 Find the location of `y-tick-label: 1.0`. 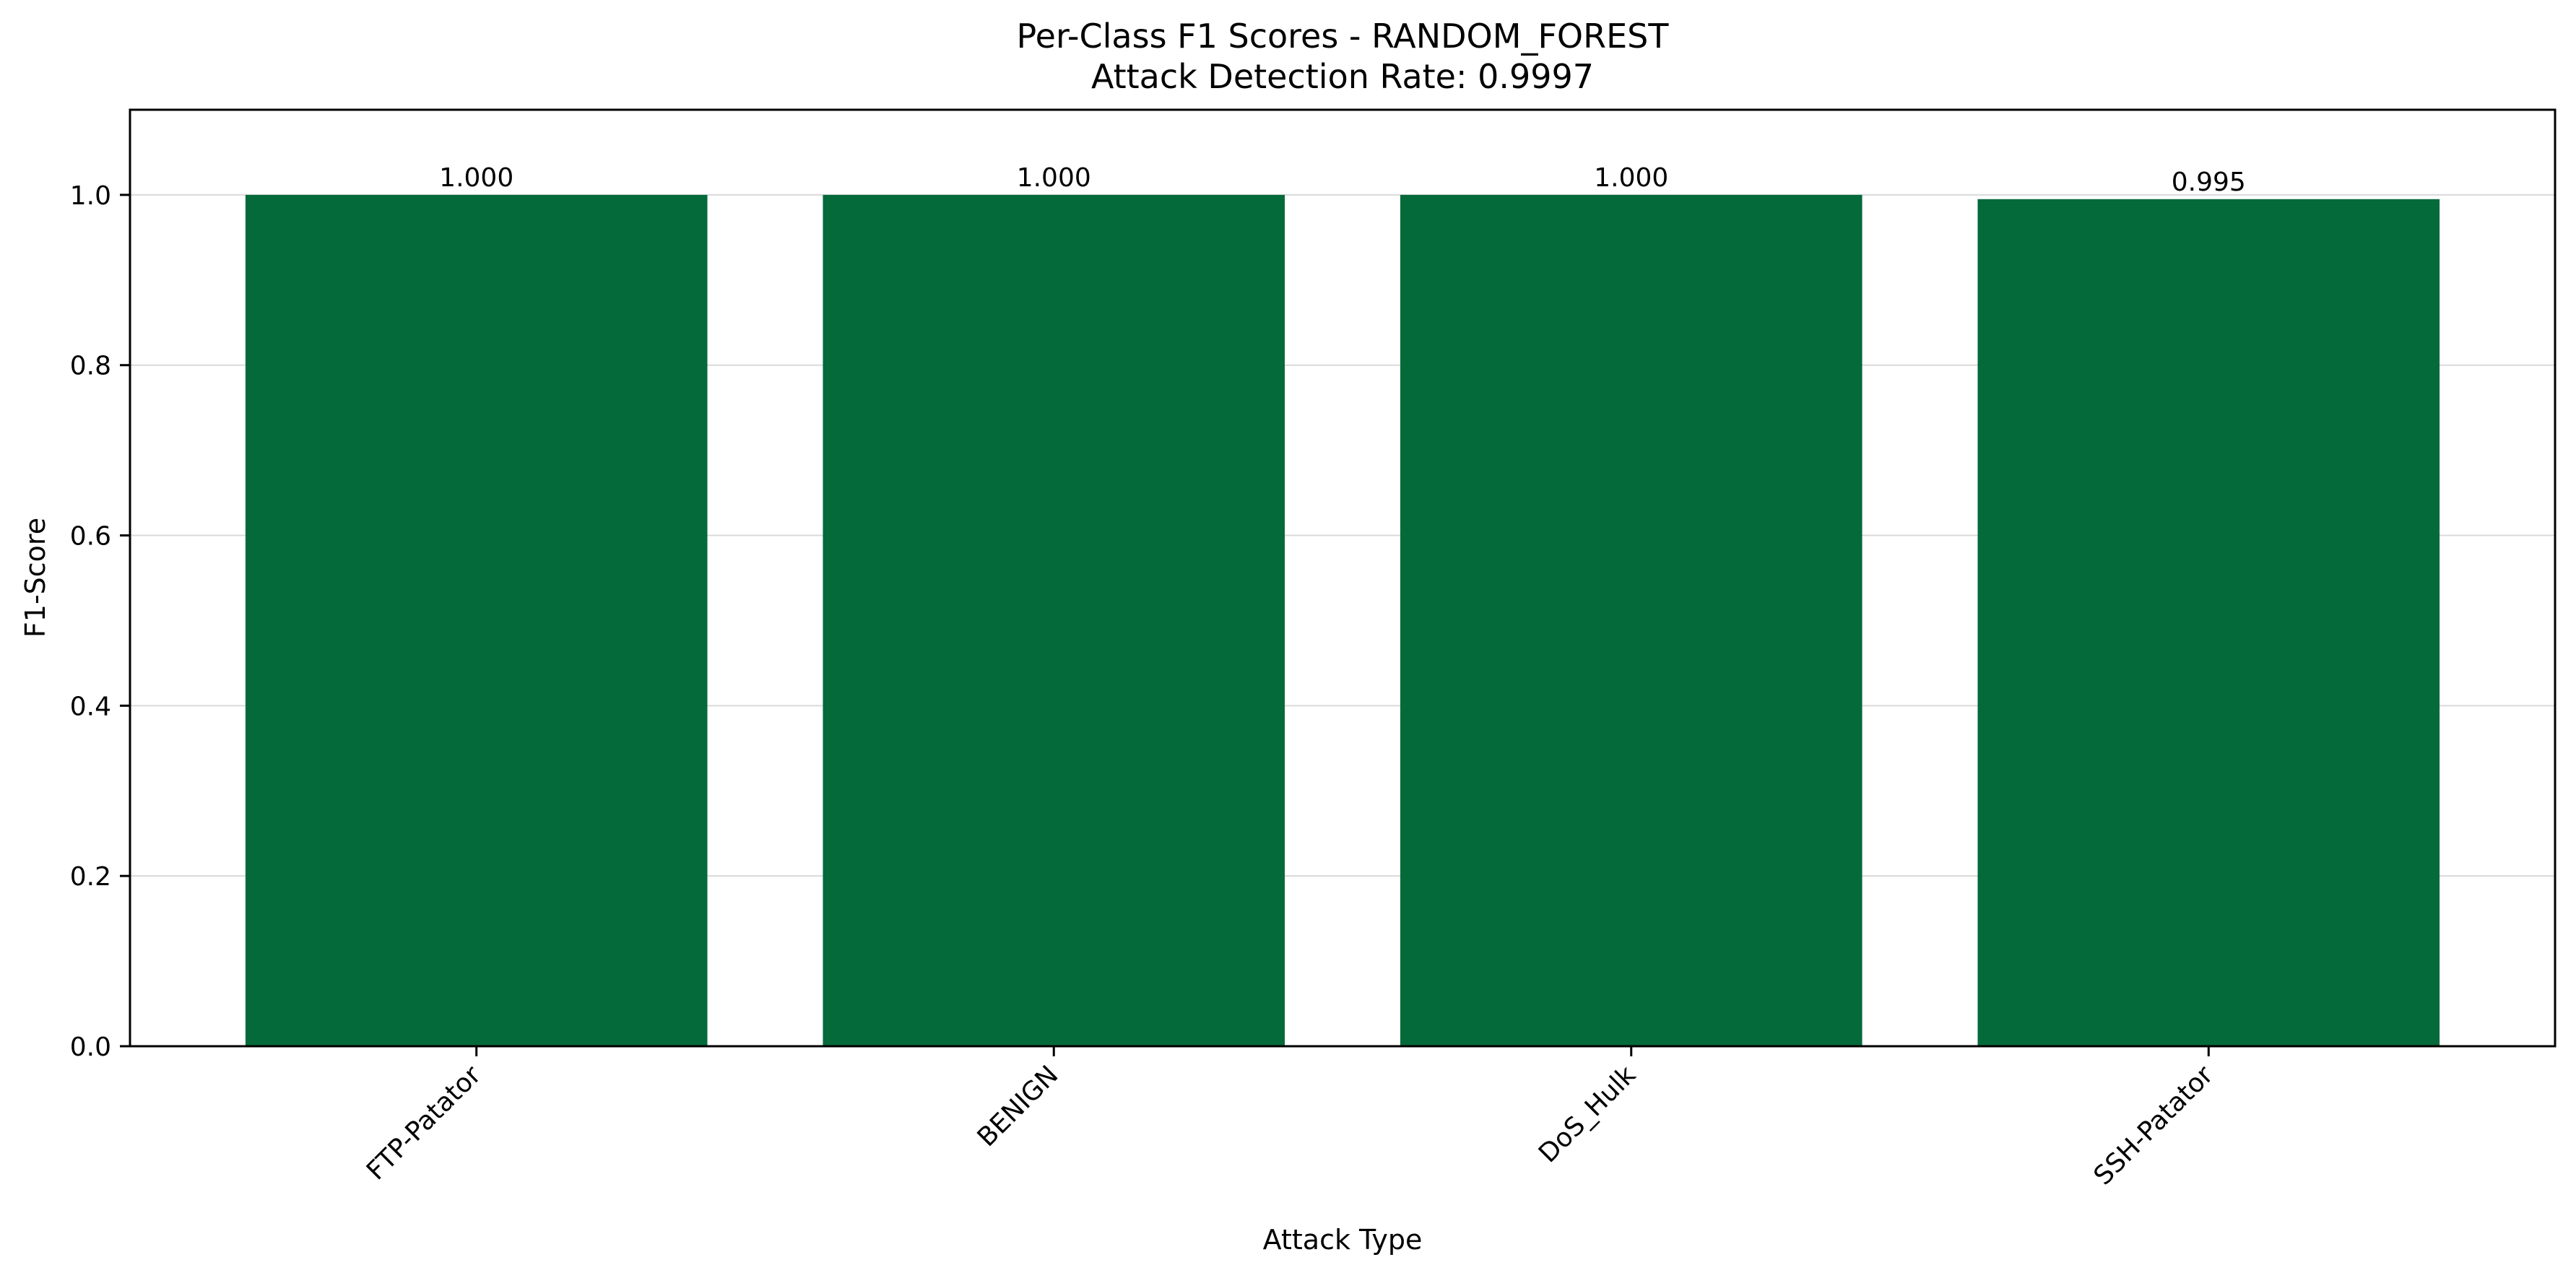

y-tick-label: 1.0 is located at coordinates (90, 196).